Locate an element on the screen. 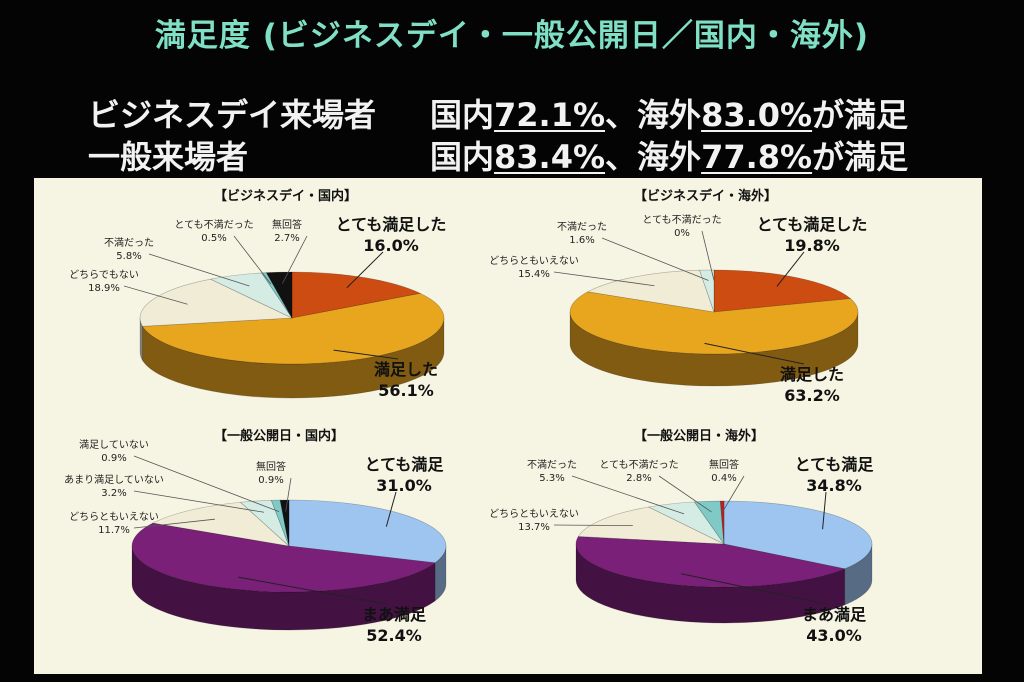  summary-label: 一般来場者 is located at coordinates (168, 157).